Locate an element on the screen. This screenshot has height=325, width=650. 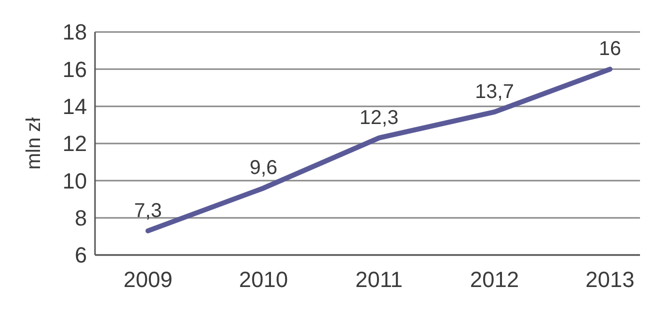
y-tick-label: 14 is located at coordinates (74, 107).